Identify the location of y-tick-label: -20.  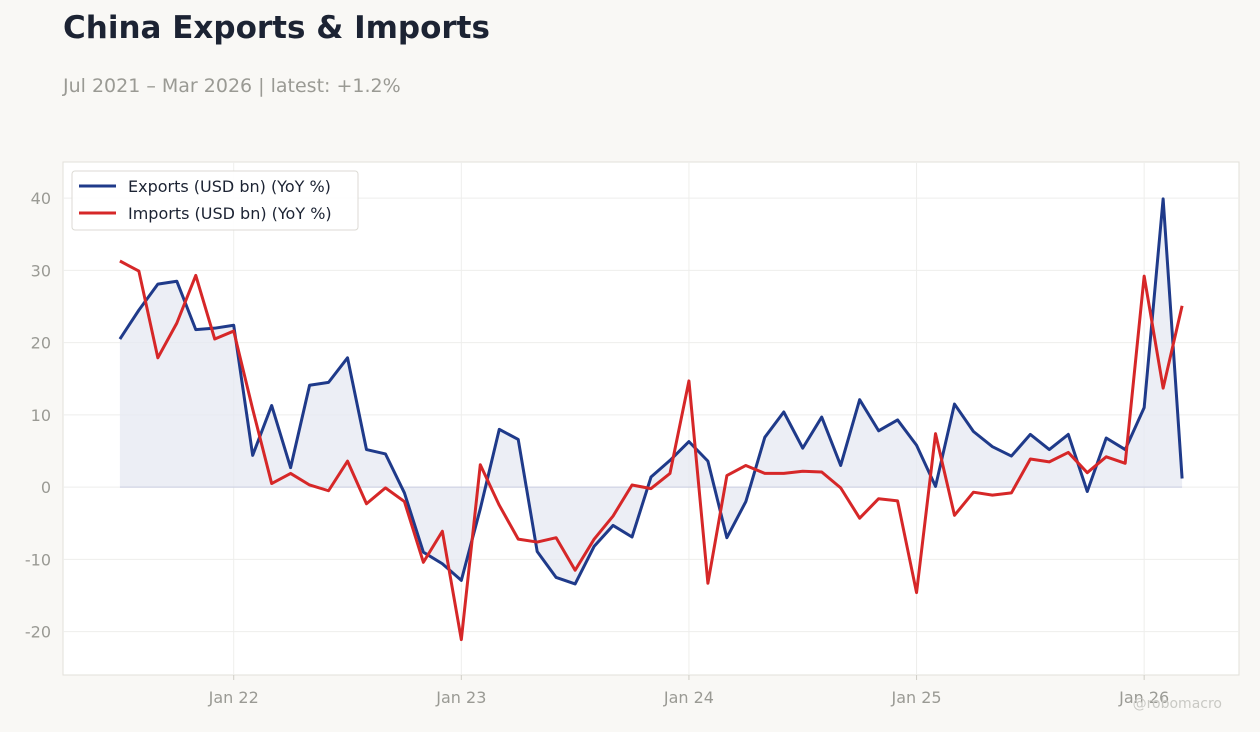
(38, 632).